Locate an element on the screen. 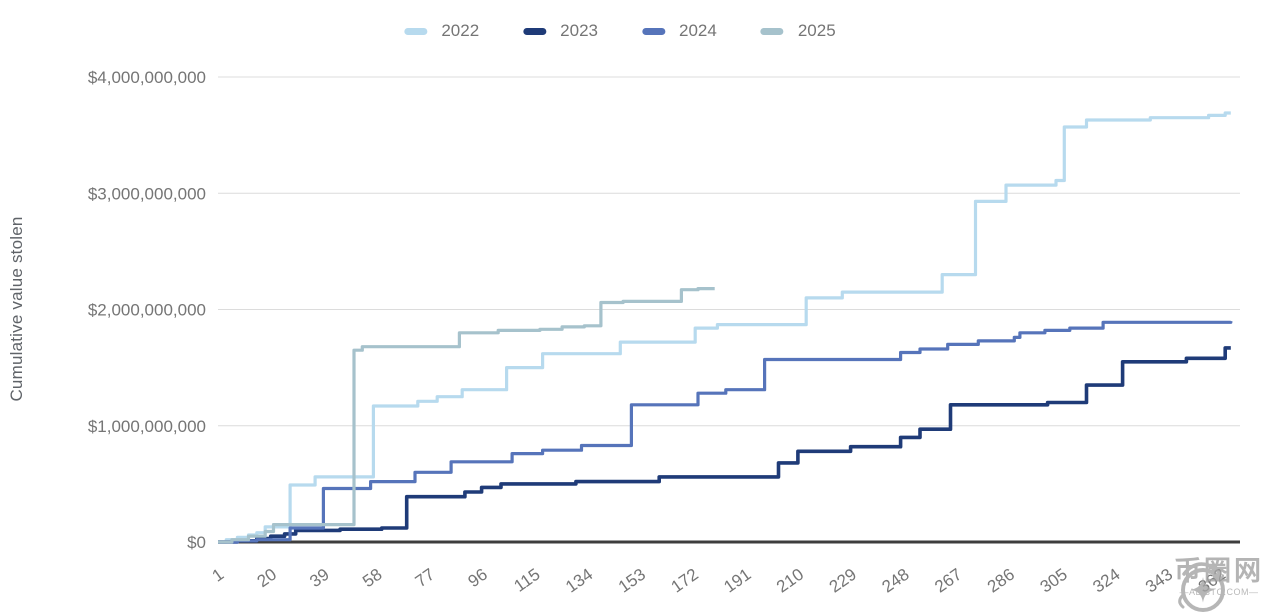 The width and height of the screenshot is (1267, 615). watermark: 币圈网 —ALIBTC.COM— is located at coordinates (1219, 585).